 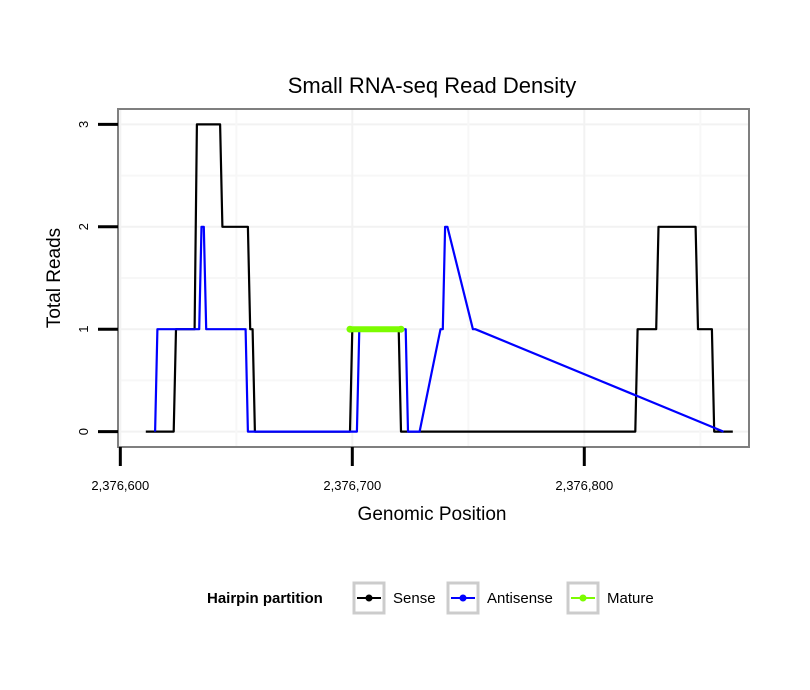 What do you see at coordinates (520, 598) in the screenshot?
I see `legend-label-antisense: Antisense` at bounding box center [520, 598].